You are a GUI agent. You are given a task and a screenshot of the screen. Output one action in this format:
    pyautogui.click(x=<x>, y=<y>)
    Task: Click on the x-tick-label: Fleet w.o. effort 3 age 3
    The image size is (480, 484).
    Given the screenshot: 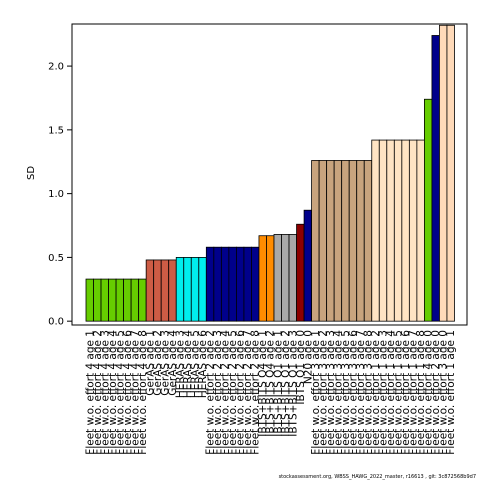 What is the action you would take?
    pyautogui.click(x=331, y=392)
    